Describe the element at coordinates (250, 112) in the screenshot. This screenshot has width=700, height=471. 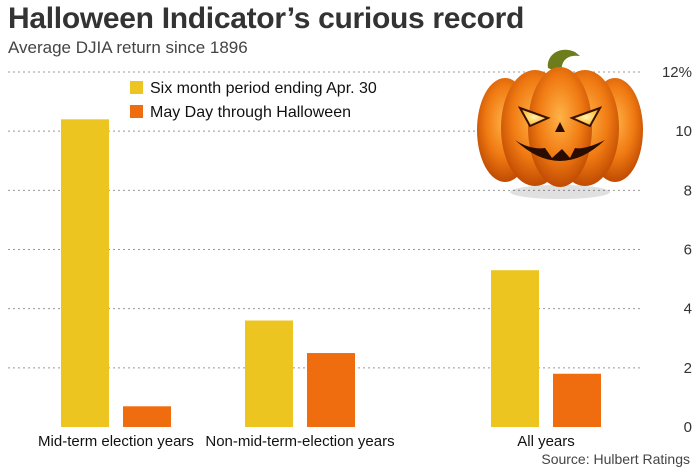
I see `legend-label-may-day: May Day through Halloween` at that location.